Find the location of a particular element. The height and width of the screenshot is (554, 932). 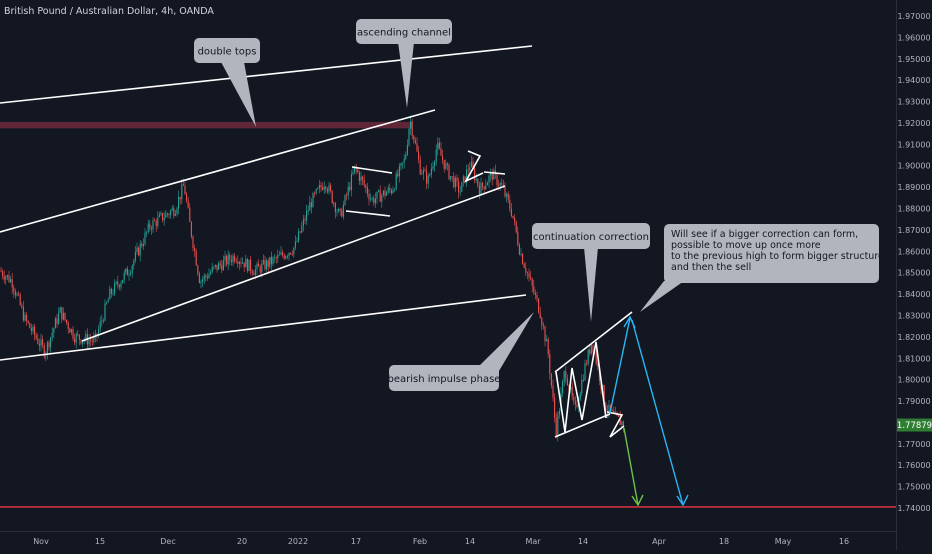

callout-pointer is located at coordinates (591, 284).